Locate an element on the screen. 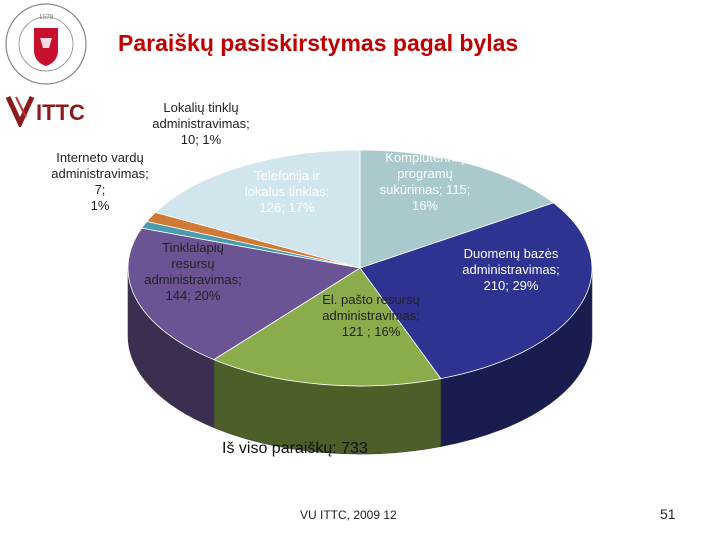  label-line: 7; is located at coordinates (100, 189).